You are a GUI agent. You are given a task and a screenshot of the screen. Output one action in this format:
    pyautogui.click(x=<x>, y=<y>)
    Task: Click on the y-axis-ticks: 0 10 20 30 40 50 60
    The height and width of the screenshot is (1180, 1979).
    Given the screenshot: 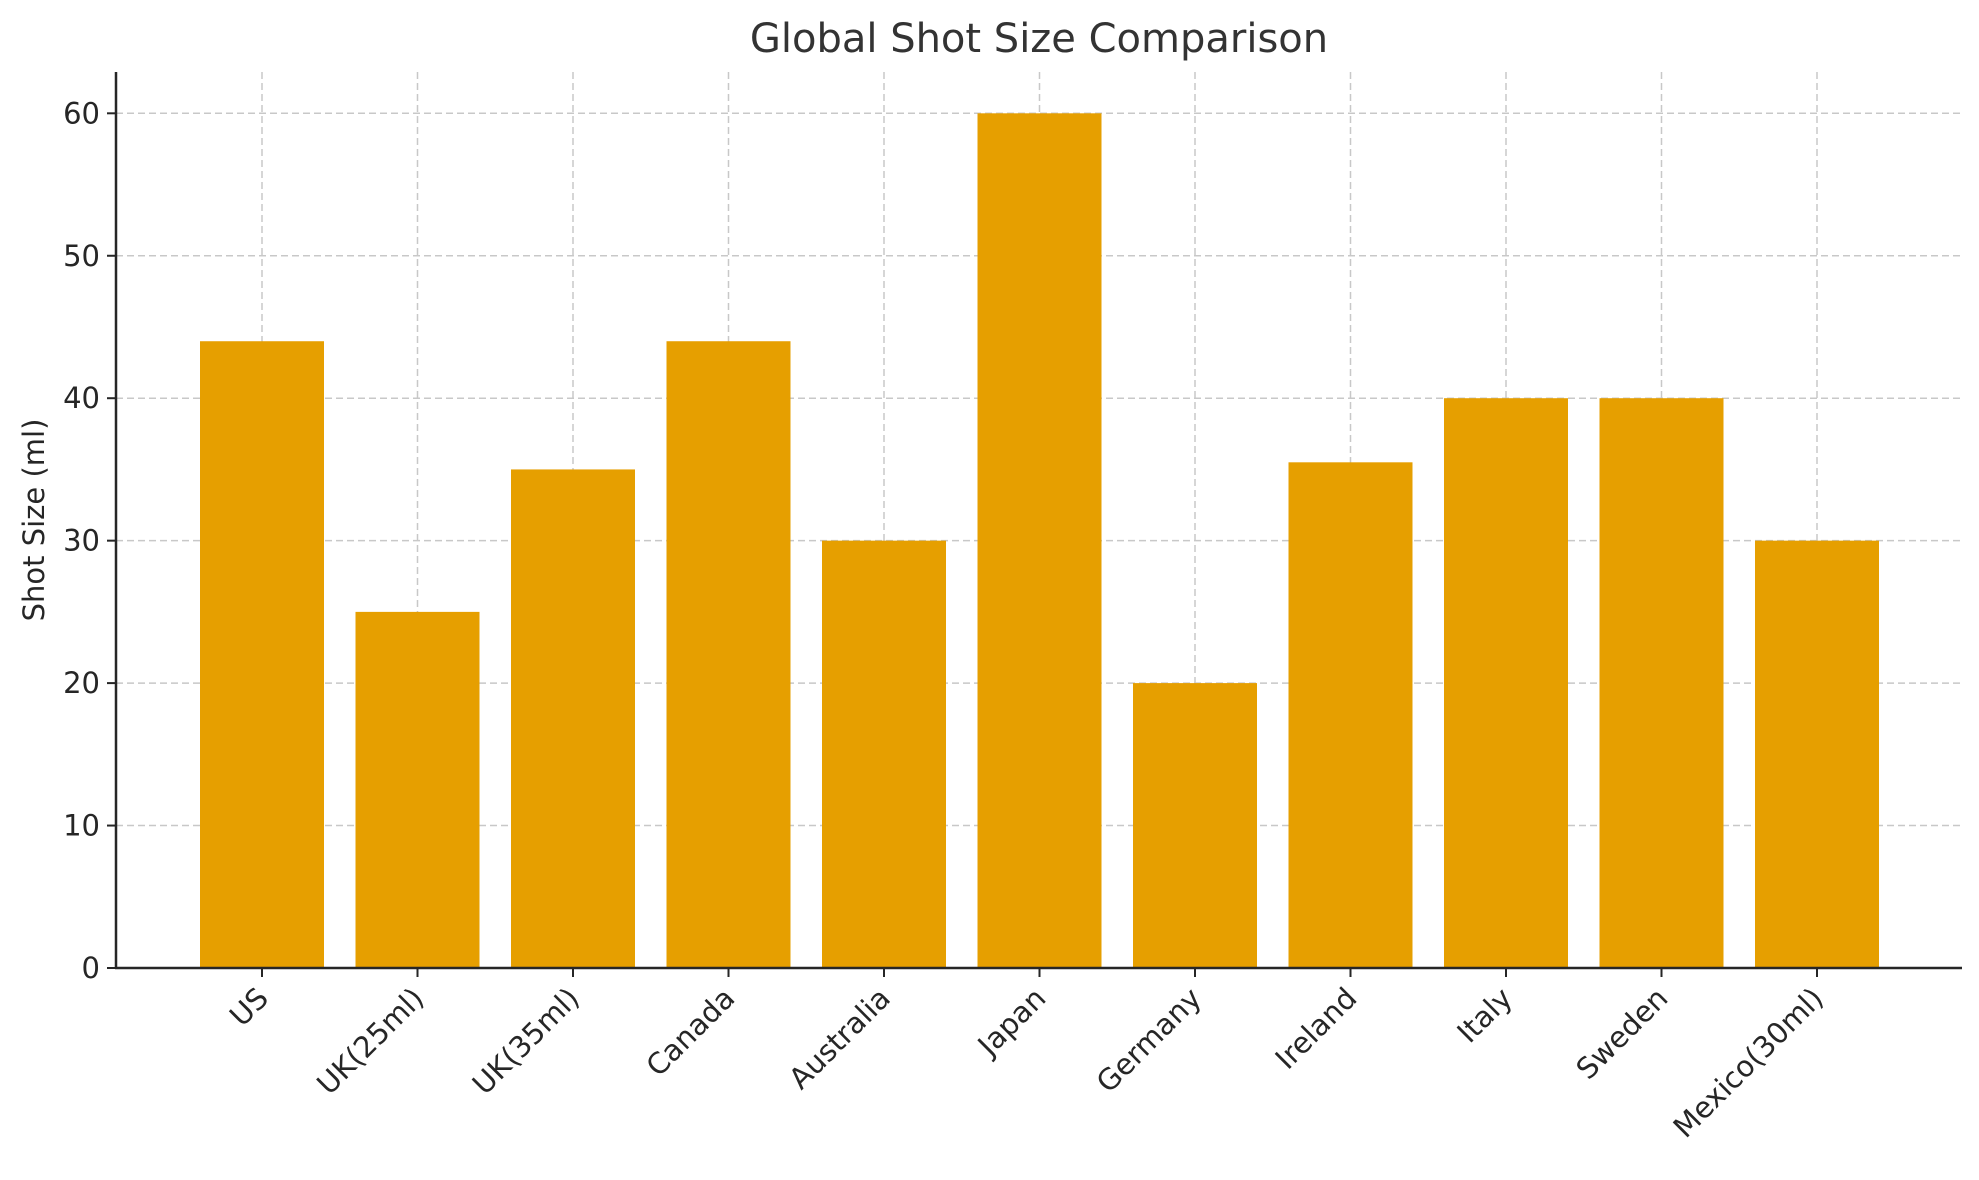 What is the action you would take?
    pyautogui.click(x=89, y=540)
    